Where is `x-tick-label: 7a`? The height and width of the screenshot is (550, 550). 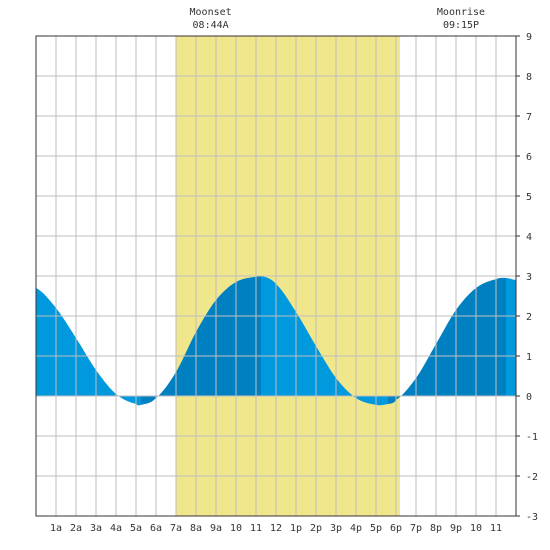
x-tick-label: 7a is located at coordinates (176, 528).